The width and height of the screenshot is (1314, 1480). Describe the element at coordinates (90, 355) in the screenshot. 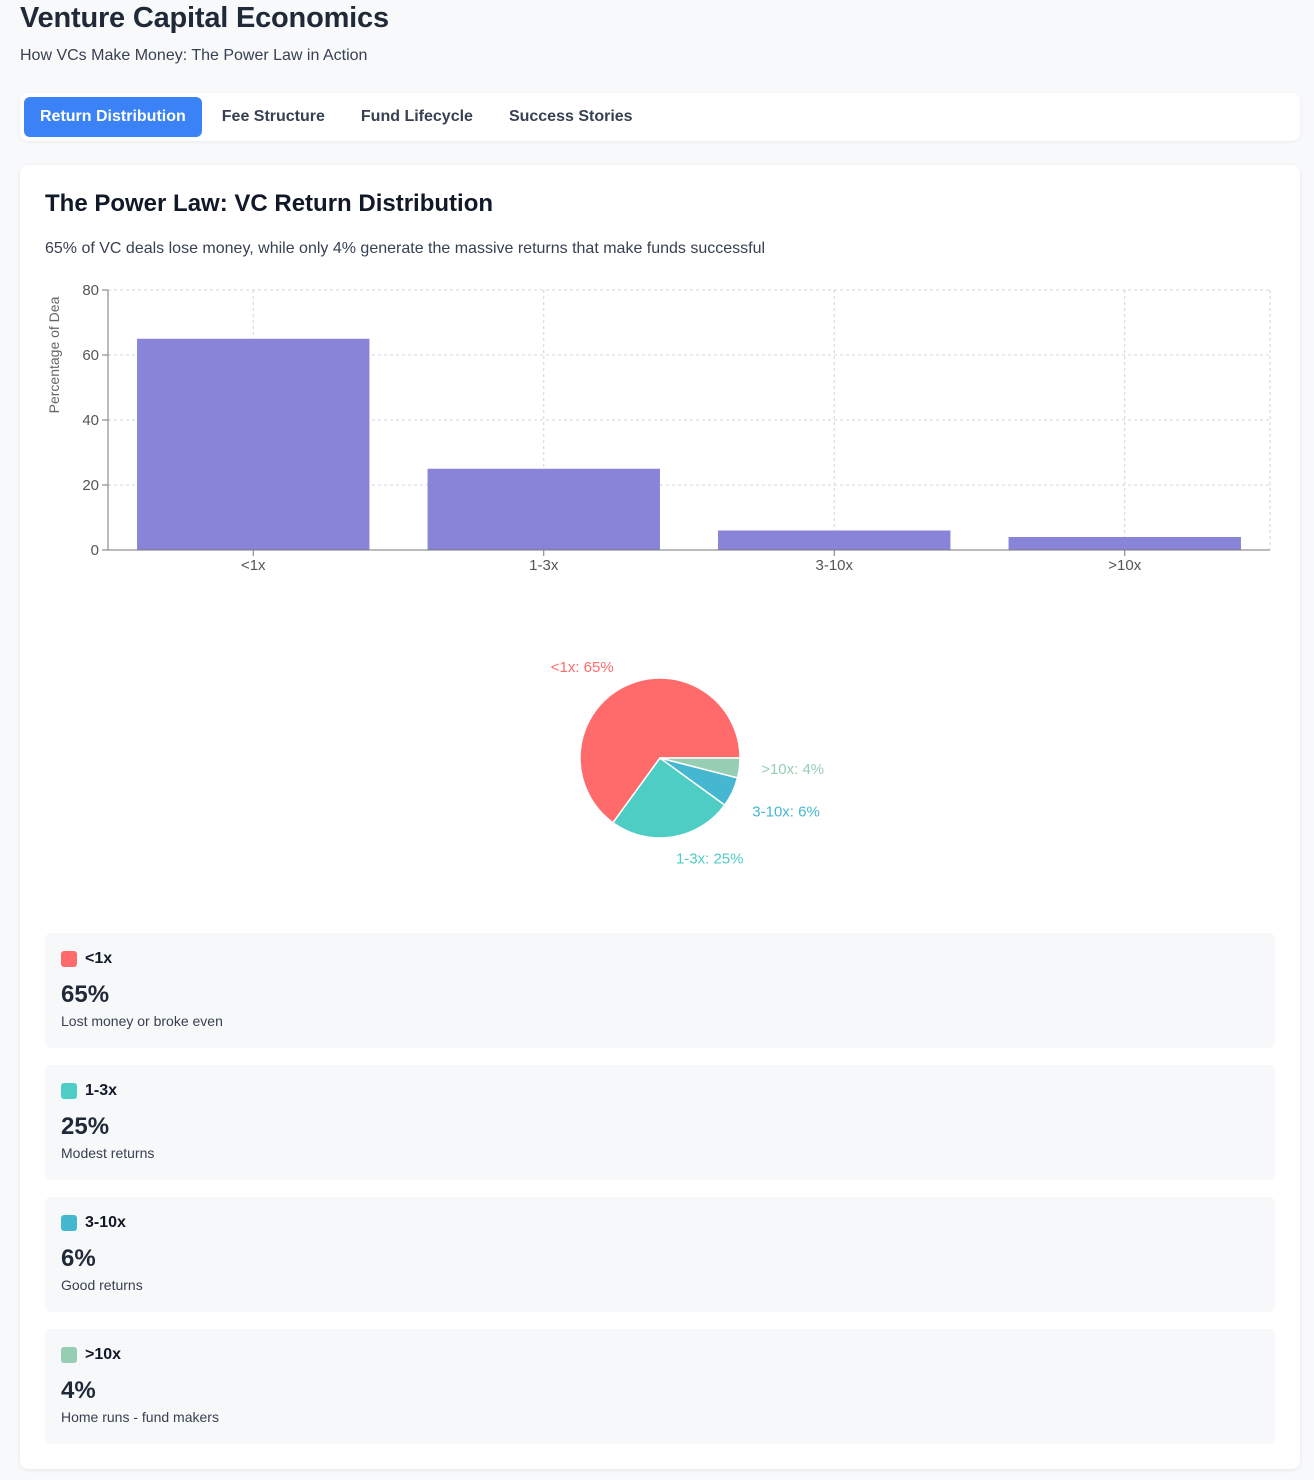

I see `y-tick-label: 60` at that location.